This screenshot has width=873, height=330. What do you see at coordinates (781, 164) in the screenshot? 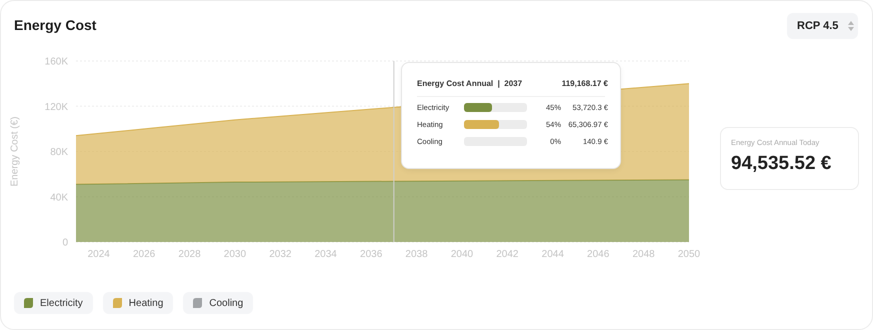
I see `text: 94,535.52 €` at bounding box center [781, 164].